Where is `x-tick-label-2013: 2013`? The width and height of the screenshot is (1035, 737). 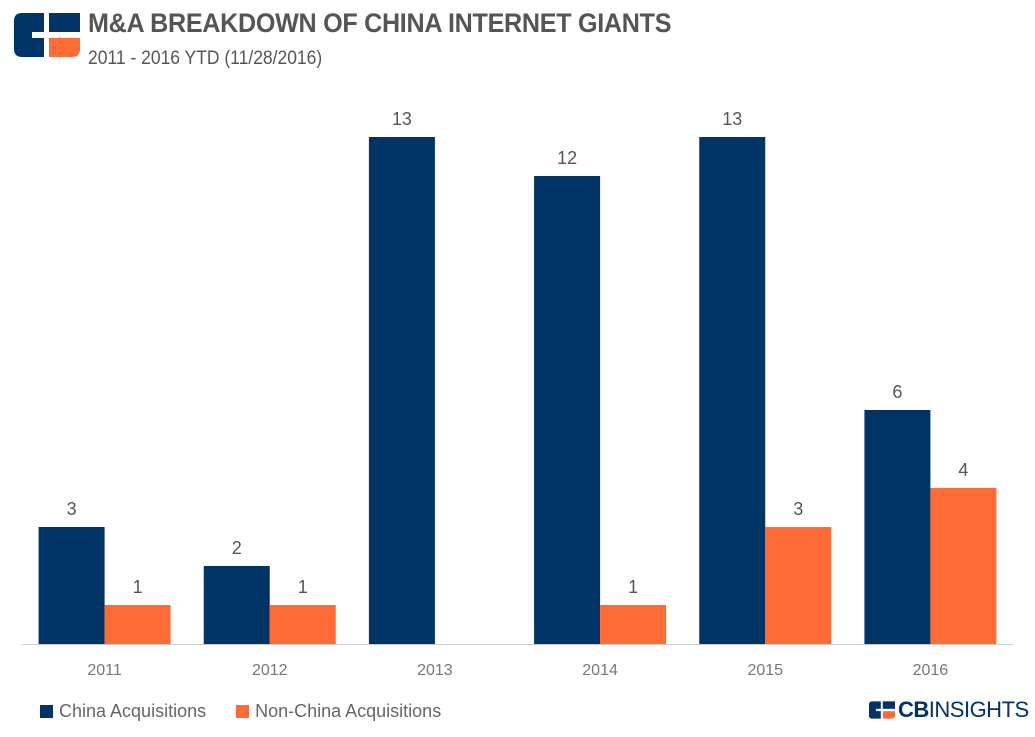 x-tick-label-2013: 2013 is located at coordinates (435, 670).